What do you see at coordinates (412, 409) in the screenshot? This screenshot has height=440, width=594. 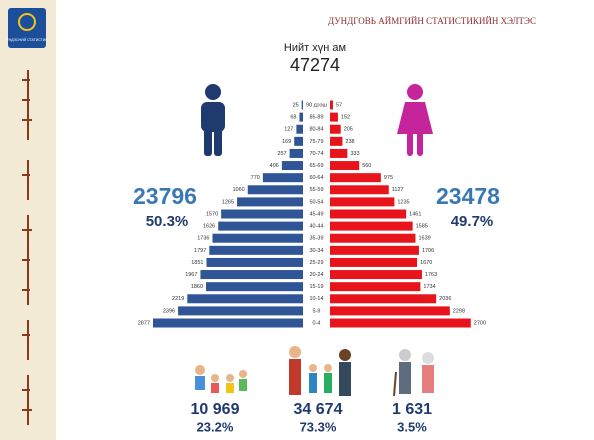 I see `group-count: 1 631` at bounding box center [412, 409].